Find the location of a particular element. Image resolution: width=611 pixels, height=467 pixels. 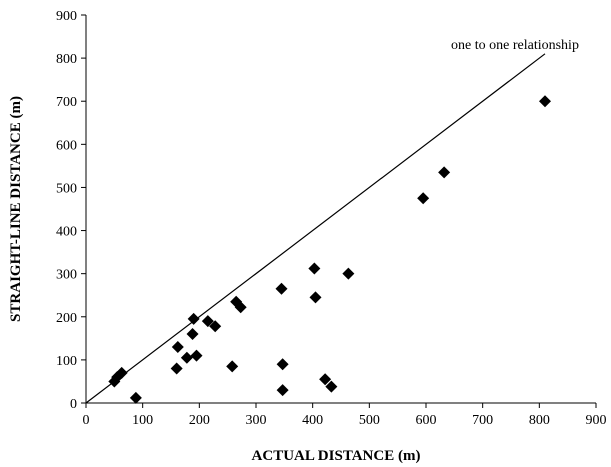

x-tick-label: 400 is located at coordinates (312, 420).